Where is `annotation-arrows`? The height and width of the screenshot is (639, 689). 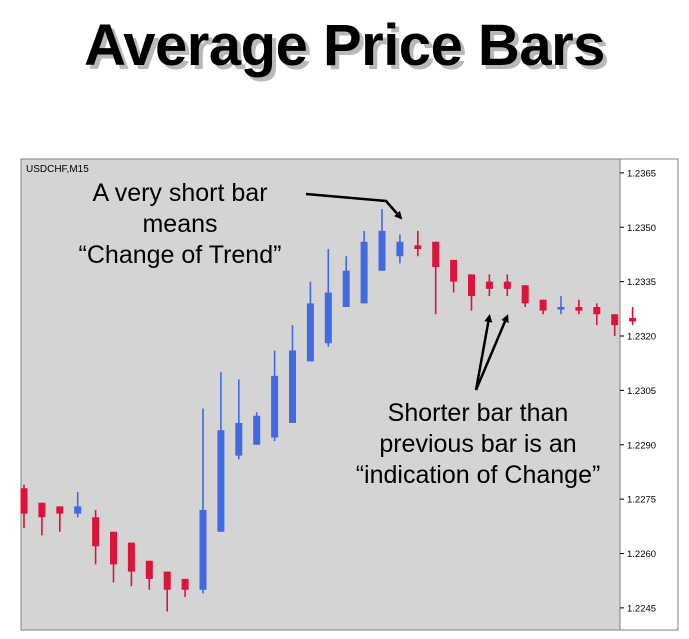
annotation-arrows is located at coordinates (407, 291).